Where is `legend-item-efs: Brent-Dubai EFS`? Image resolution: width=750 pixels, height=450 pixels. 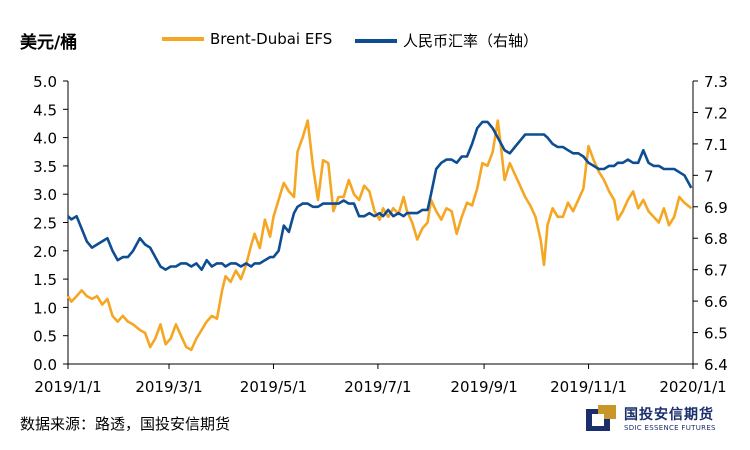
legend-item-efs: Brent-Dubai EFS is located at coordinates (247, 39).